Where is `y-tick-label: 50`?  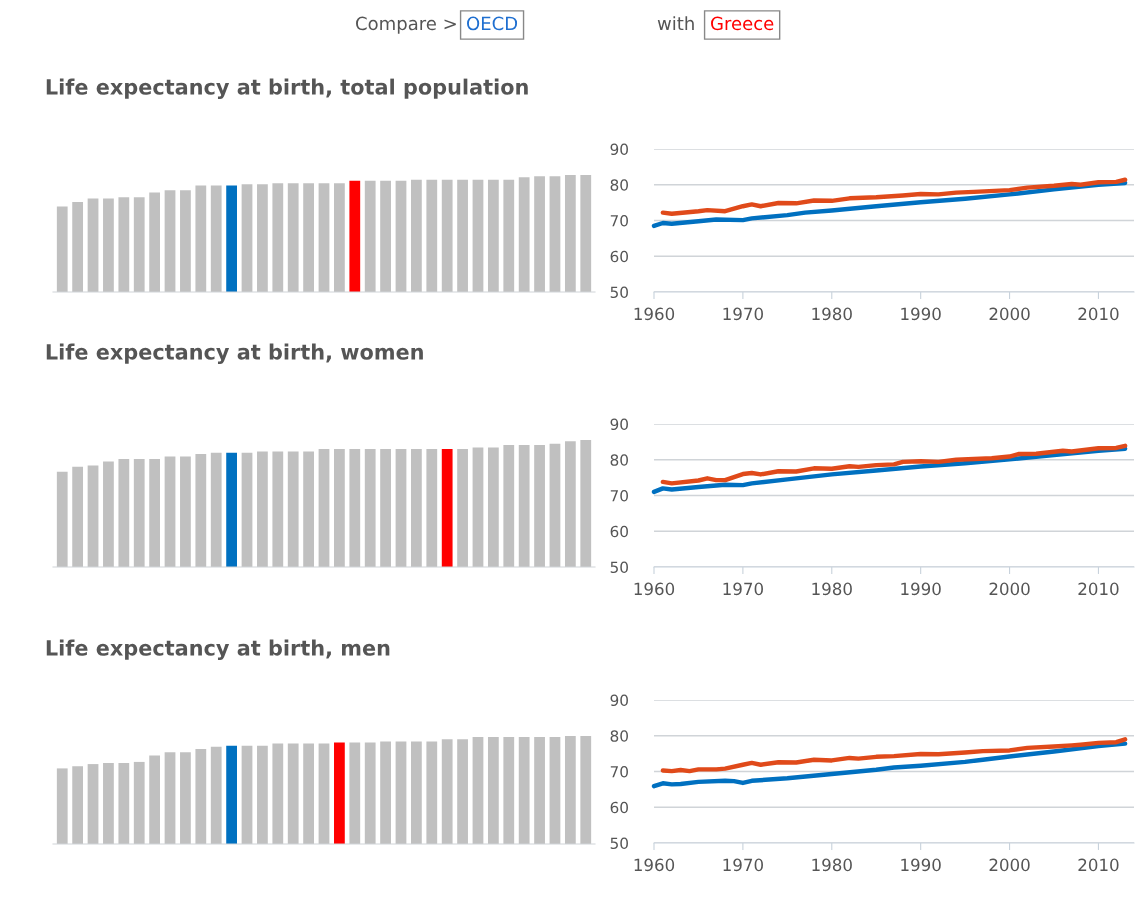 y-tick-label: 50 is located at coordinates (619, 567).